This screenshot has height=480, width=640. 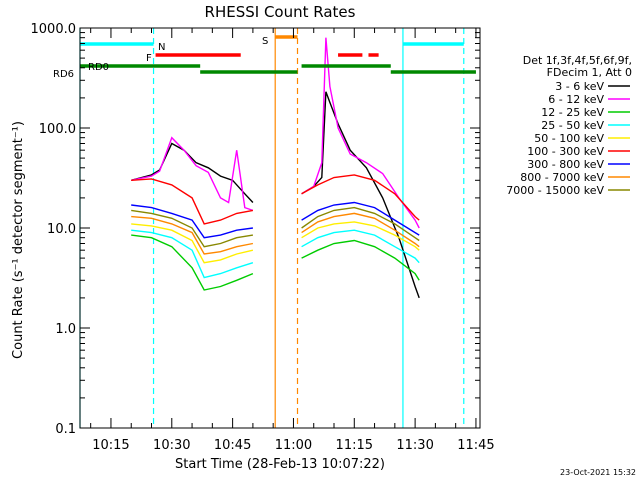 What do you see at coordinates (475, 445) in the screenshot?
I see `x-tick-label: 11:45` at bounding box center [475, 445].